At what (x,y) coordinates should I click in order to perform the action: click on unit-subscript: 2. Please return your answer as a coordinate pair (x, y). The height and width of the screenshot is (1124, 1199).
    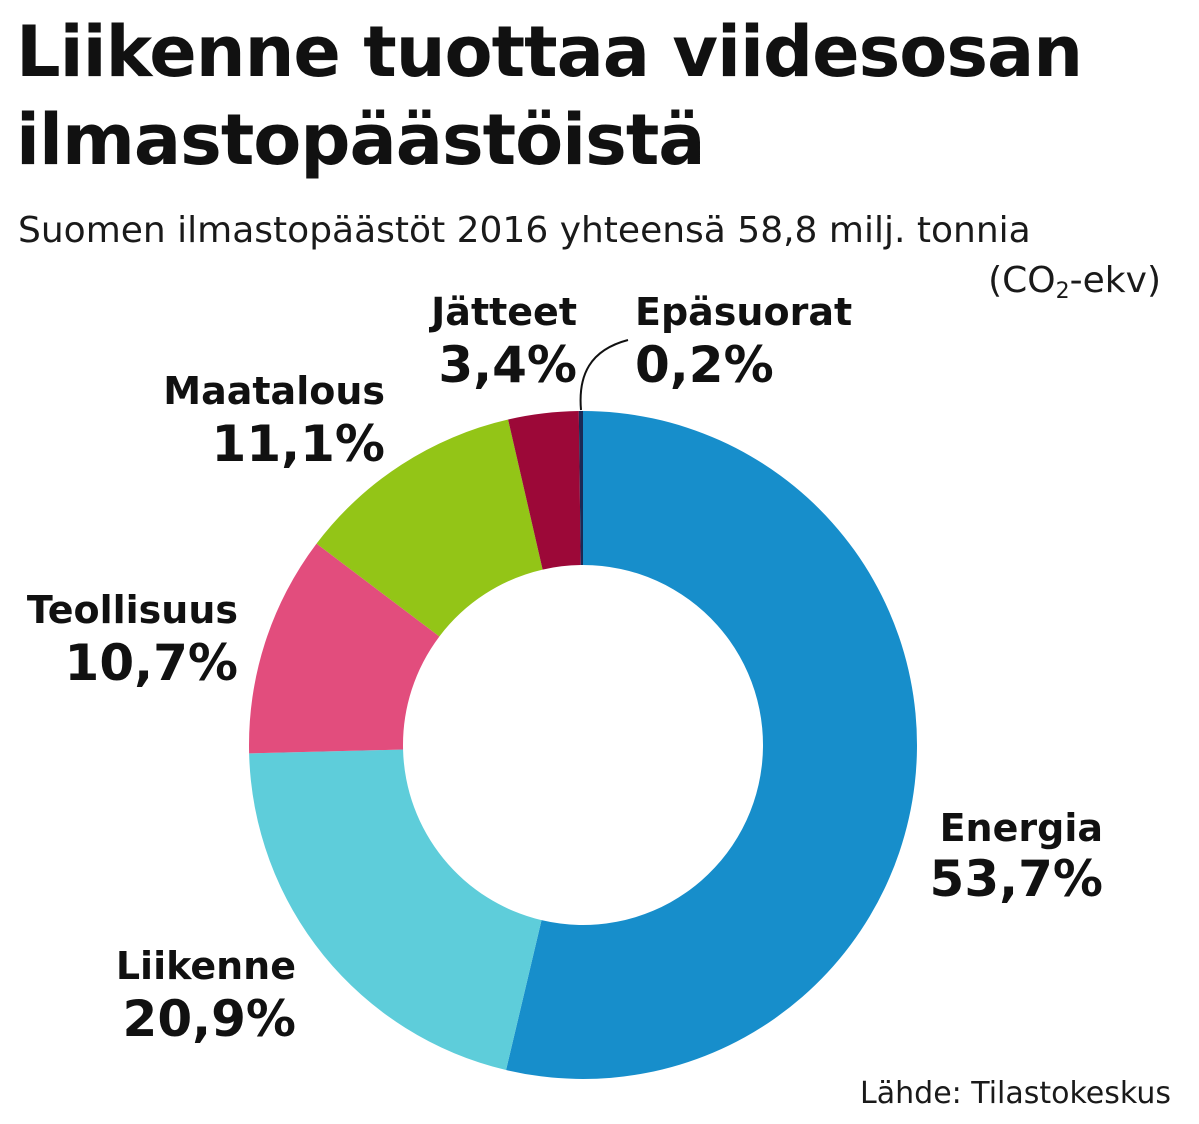
    Looking at the image, I should click on (1062, 291).